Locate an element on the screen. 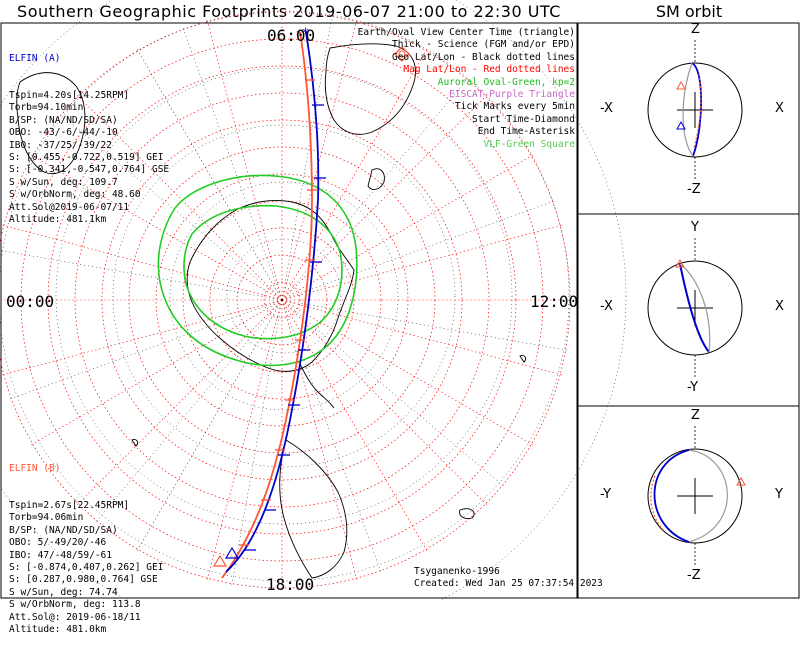  time-label-right: 12:00 is located at coordinates (554, 301).